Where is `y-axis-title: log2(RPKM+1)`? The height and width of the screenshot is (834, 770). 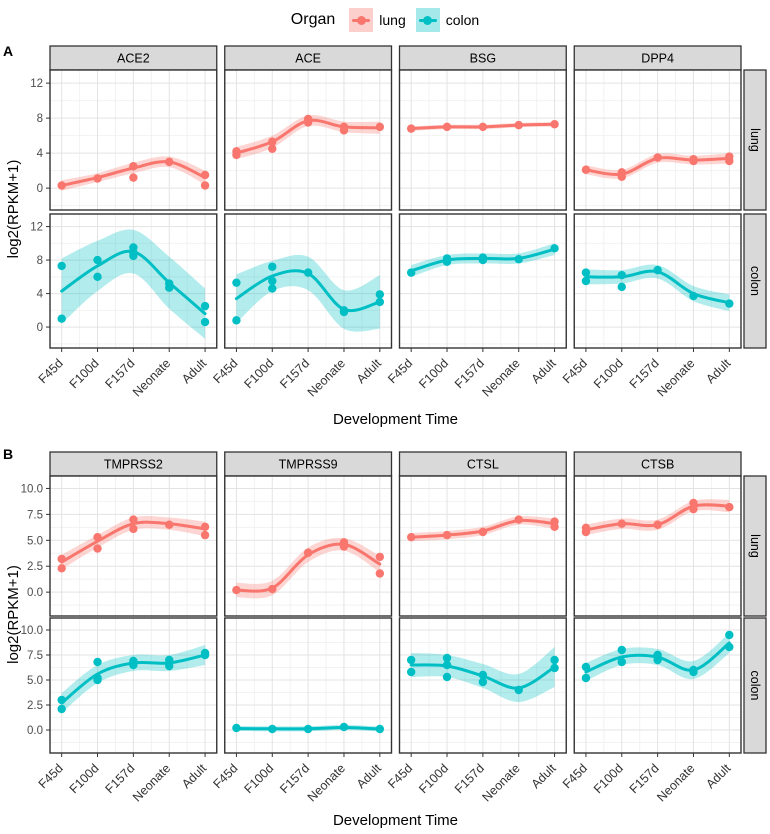 y-axis-title: log2(RPKM+1) is located at coordinates (13, 614).